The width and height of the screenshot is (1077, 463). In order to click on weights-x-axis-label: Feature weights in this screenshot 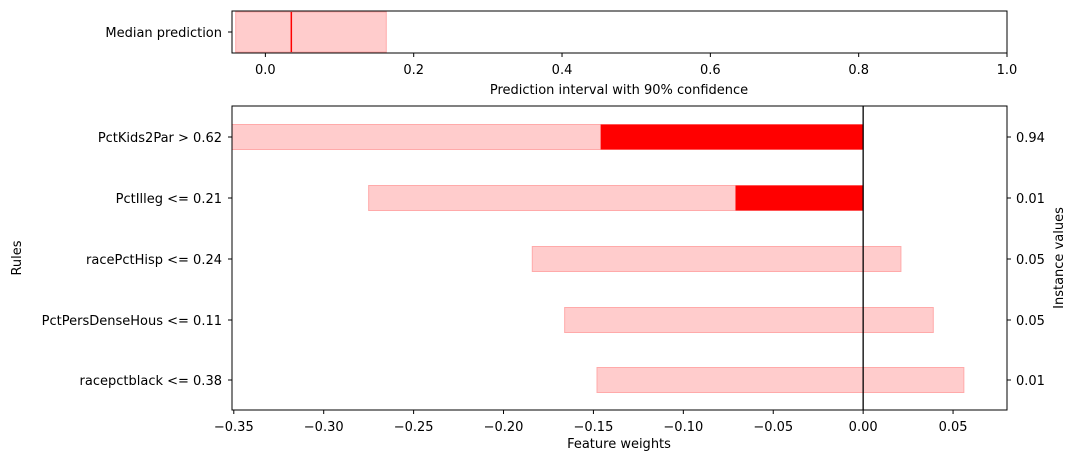, I will do `click(619, 444)`.